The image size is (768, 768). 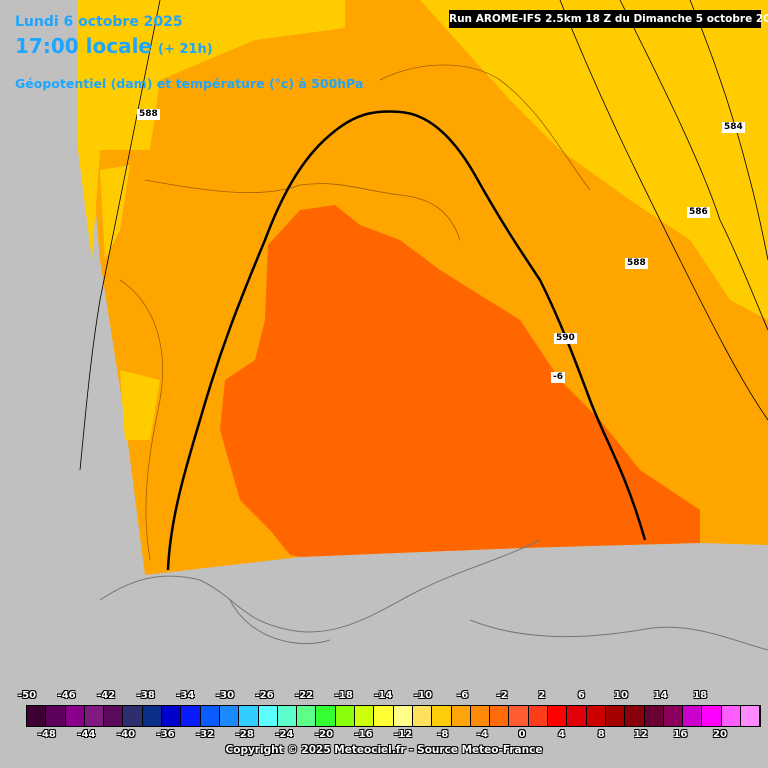 What do you see at coordinates (145, 695) in the screenshot?
I see `legend-tick-top: -38` at bounding box center [145, 695].